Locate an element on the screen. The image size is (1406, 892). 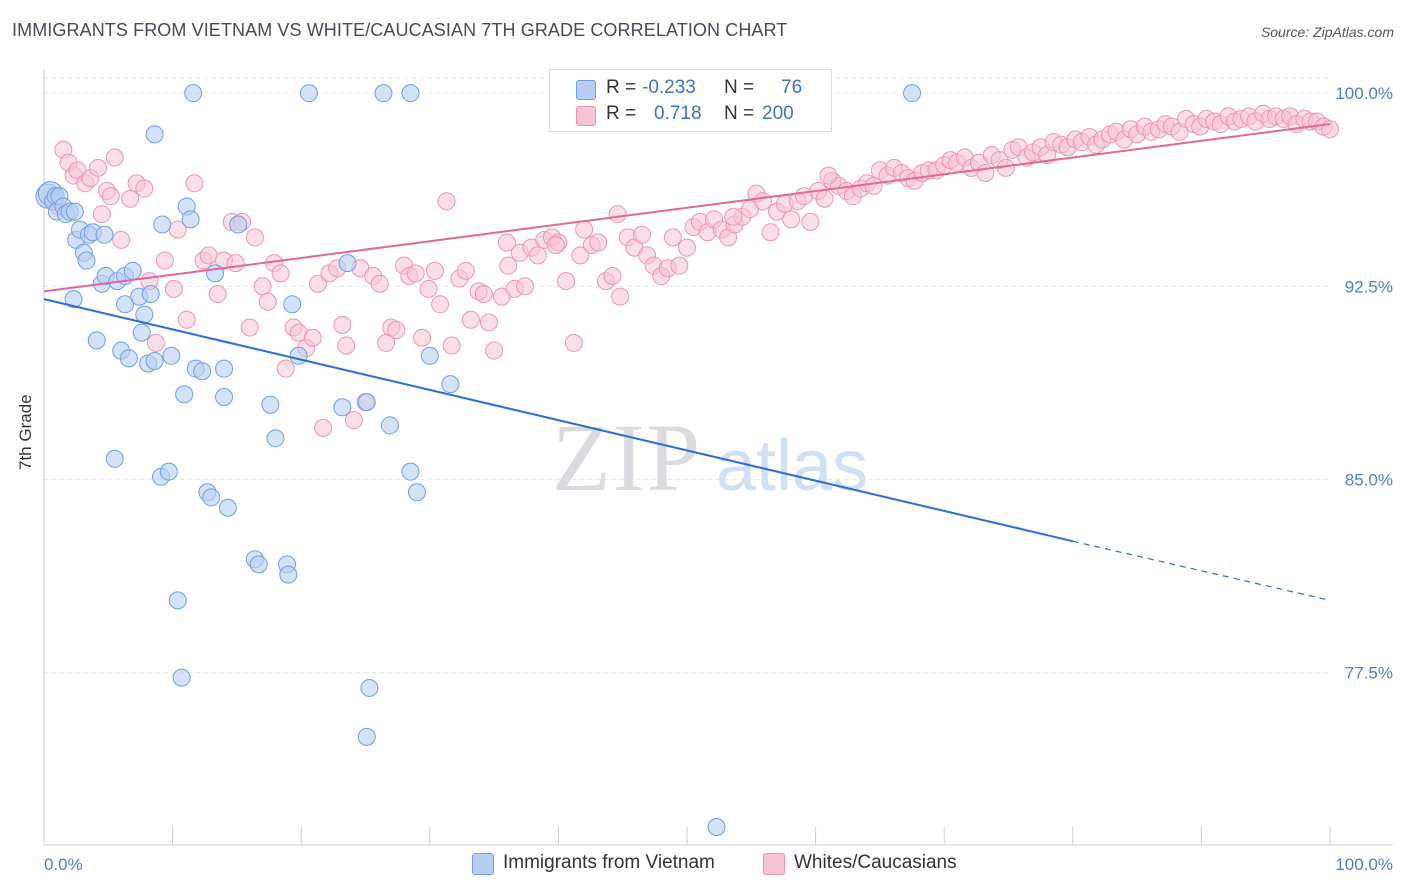
legend-n-label: N = is located at coordinates (739, 87).